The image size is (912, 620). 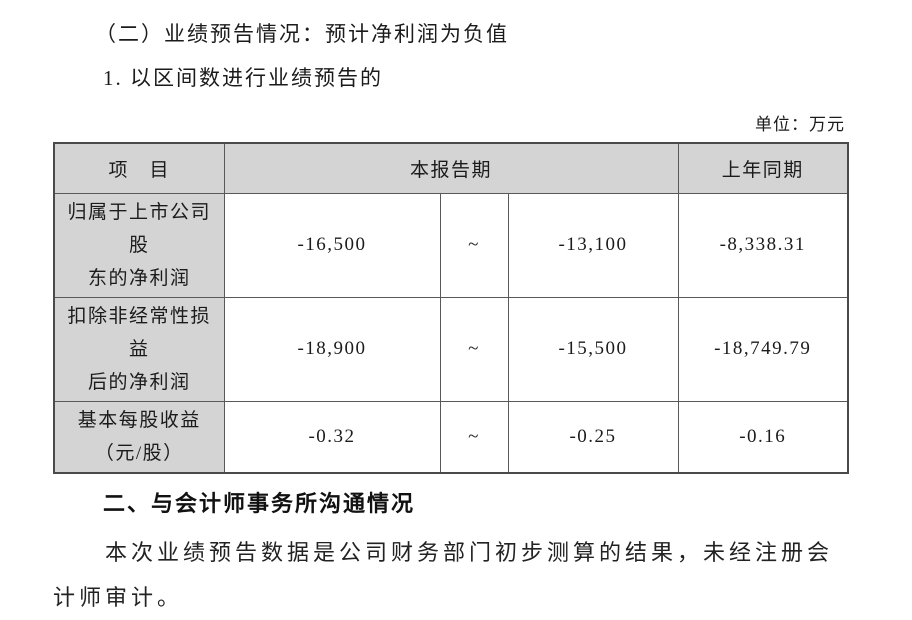 I want to click on row-low-value: -18,900, so click(x=332, y=349).